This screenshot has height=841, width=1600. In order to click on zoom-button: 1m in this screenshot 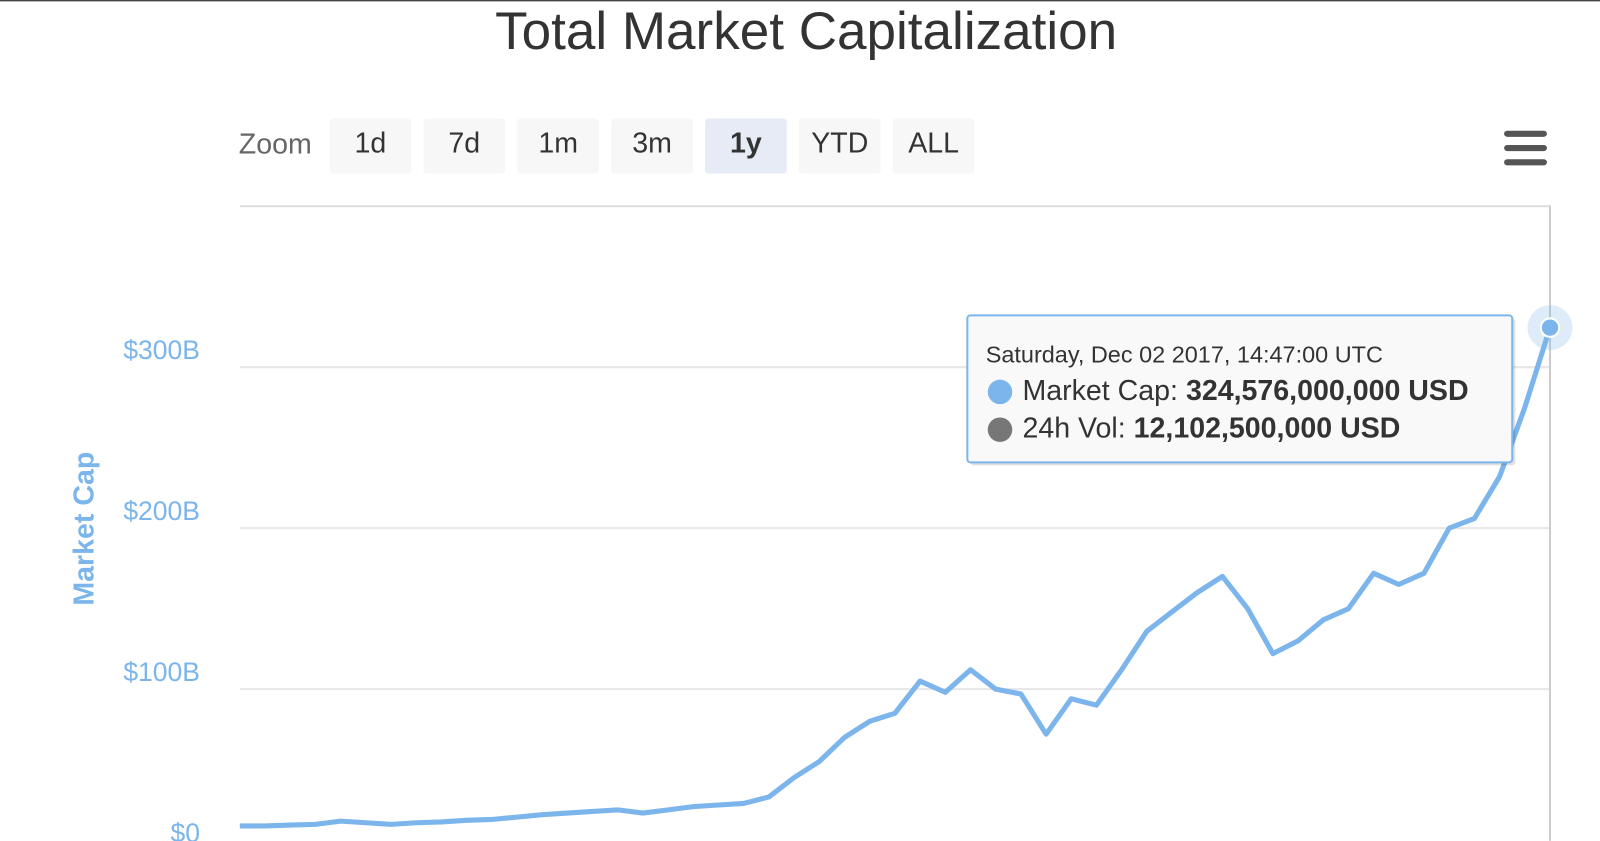, I will do `click(558, 146)`.